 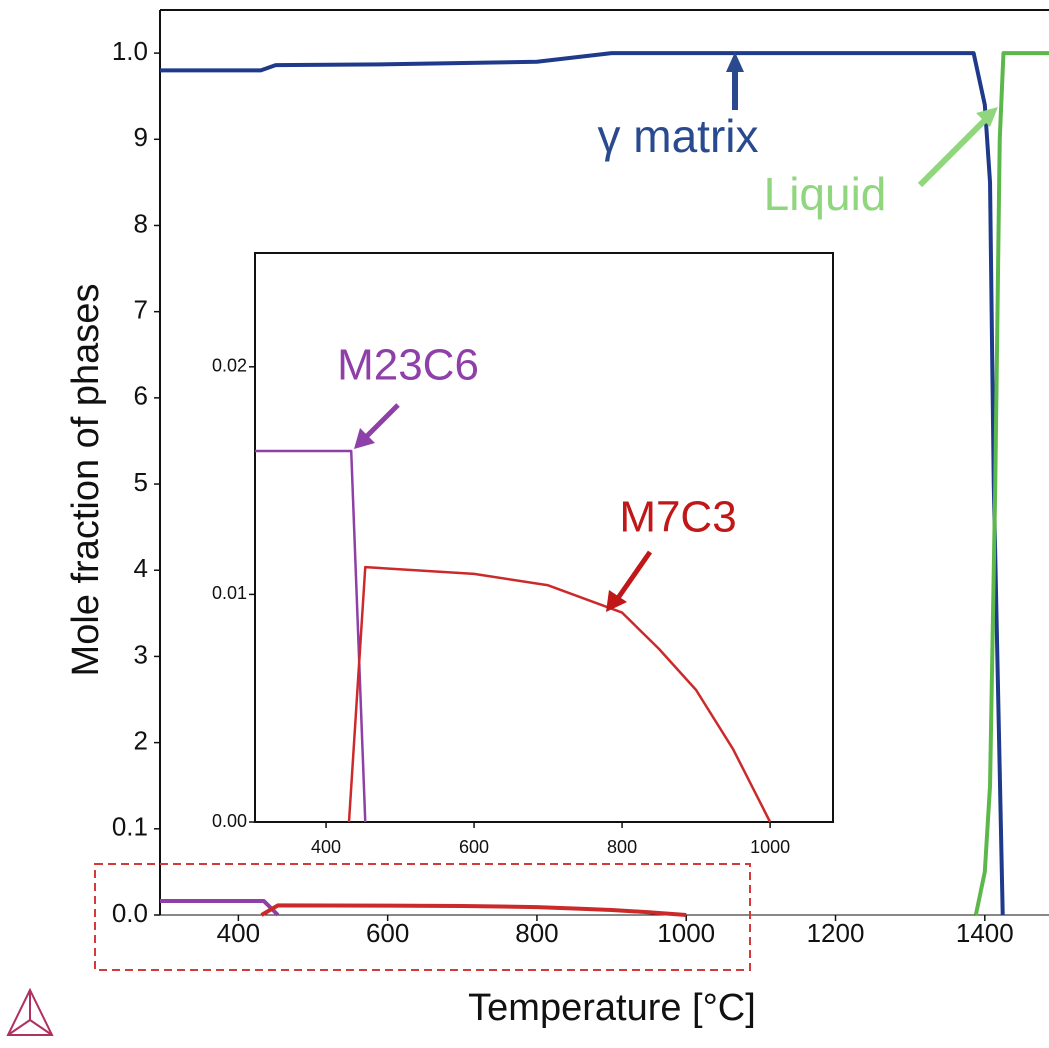 What do you see at coordinates (141, 482) in the screenshot?
I see `y-tick-label: 5` at bounding box center [141, 482].